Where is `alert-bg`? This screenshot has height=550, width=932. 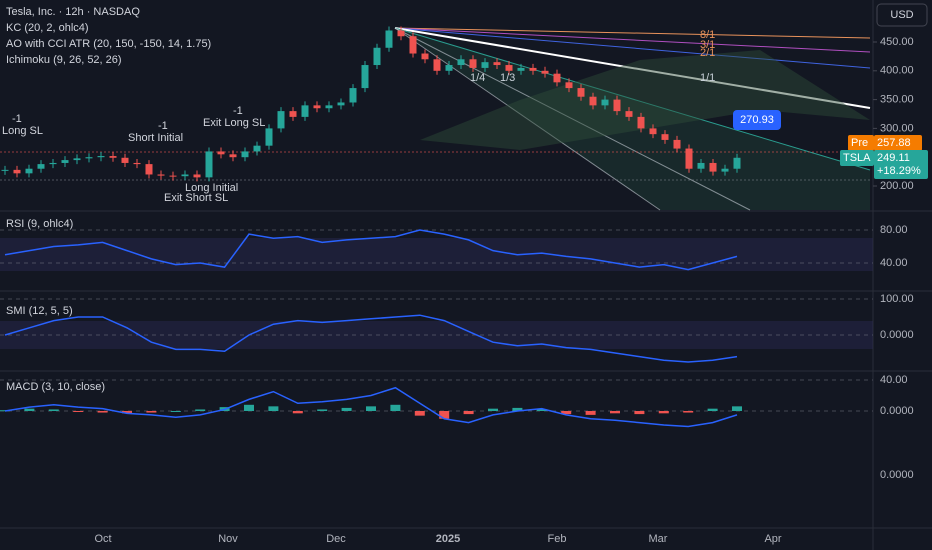
alert-bg is located at coordinates (757, 120).